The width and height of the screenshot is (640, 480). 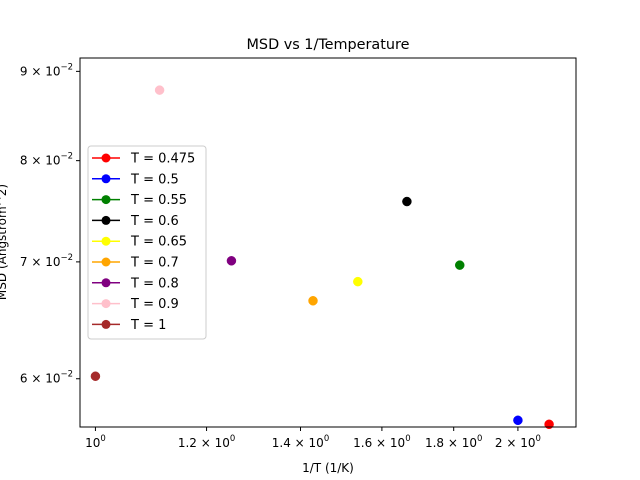 I want to click on x-tick-label-5: 2 × 100, so click(x=518, y=442).